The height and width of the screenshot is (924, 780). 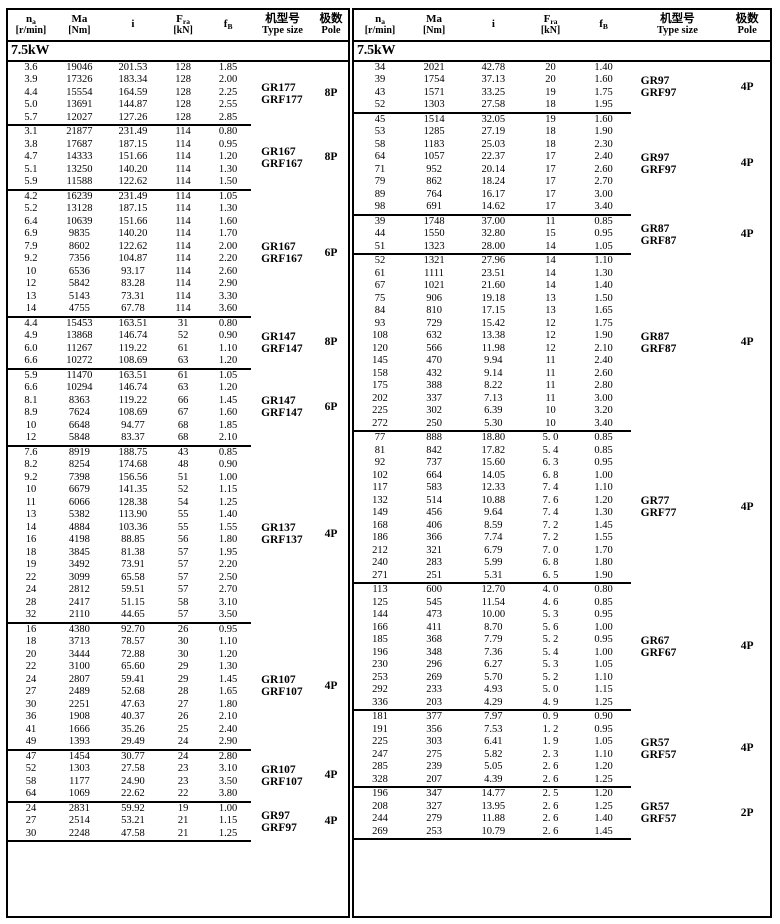 What do you see at coordinates (550, 475) in the screenshot?
I see `cell-radial-force: 6. 8` at bounding box center [550, 475].